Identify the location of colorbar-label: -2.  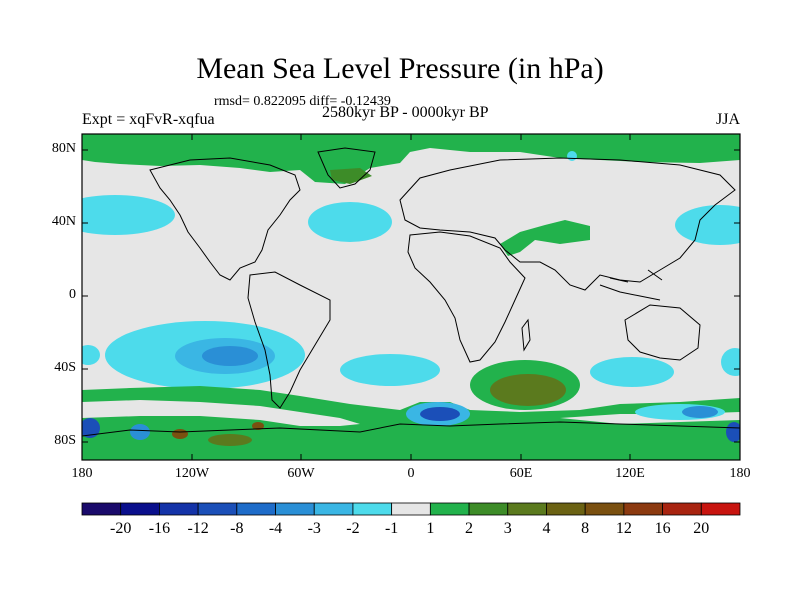
(353, 528).